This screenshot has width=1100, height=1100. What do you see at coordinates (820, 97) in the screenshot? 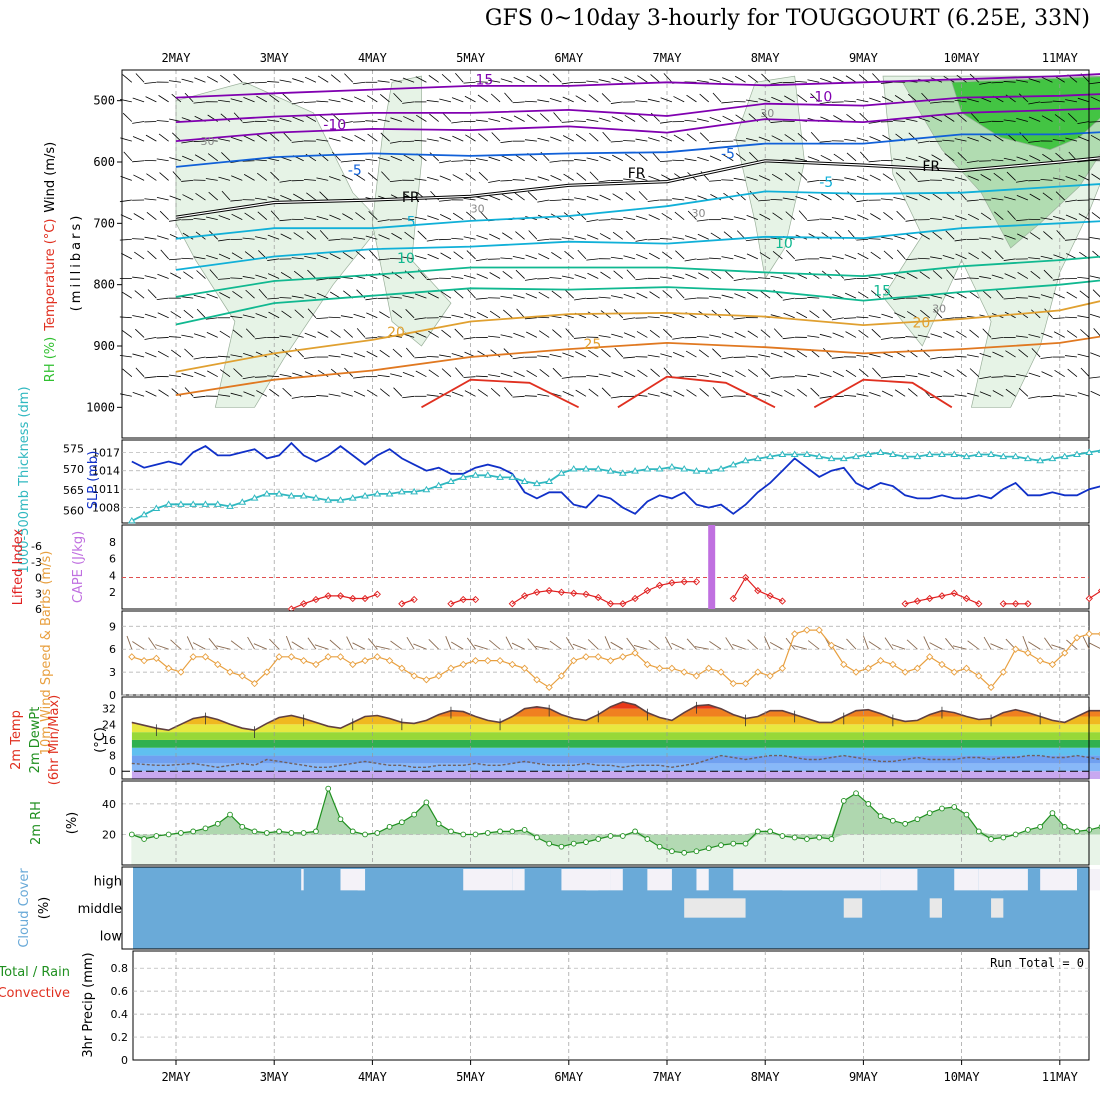
I see `isotherm-label-1: -10` at bounding box center [820, 97].